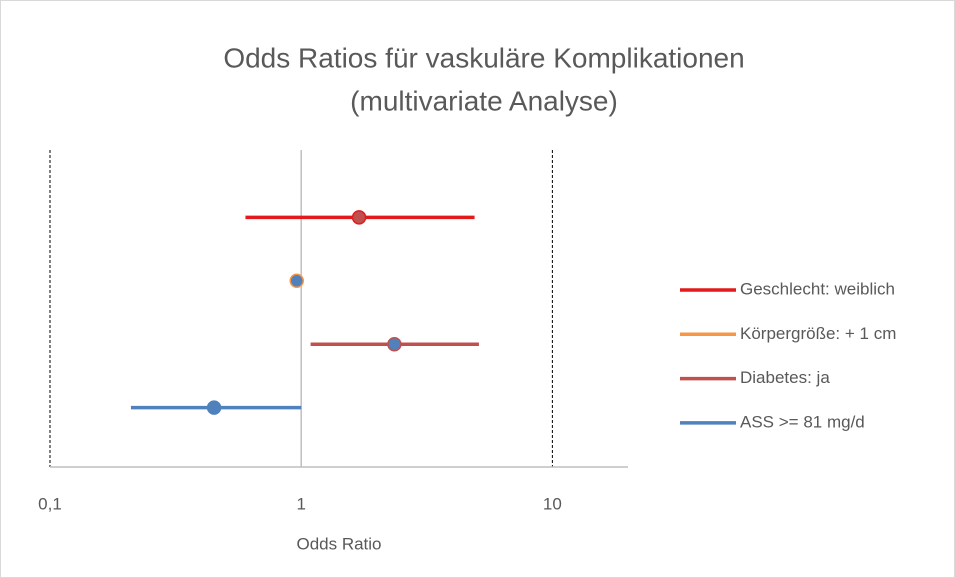 This screenshot has height=578, width=955. Describe the element at coordinates (483, 57) in the screenshot. I see `chart-title: Odds Ratios für vaskuläre Komplikationen` at that location.